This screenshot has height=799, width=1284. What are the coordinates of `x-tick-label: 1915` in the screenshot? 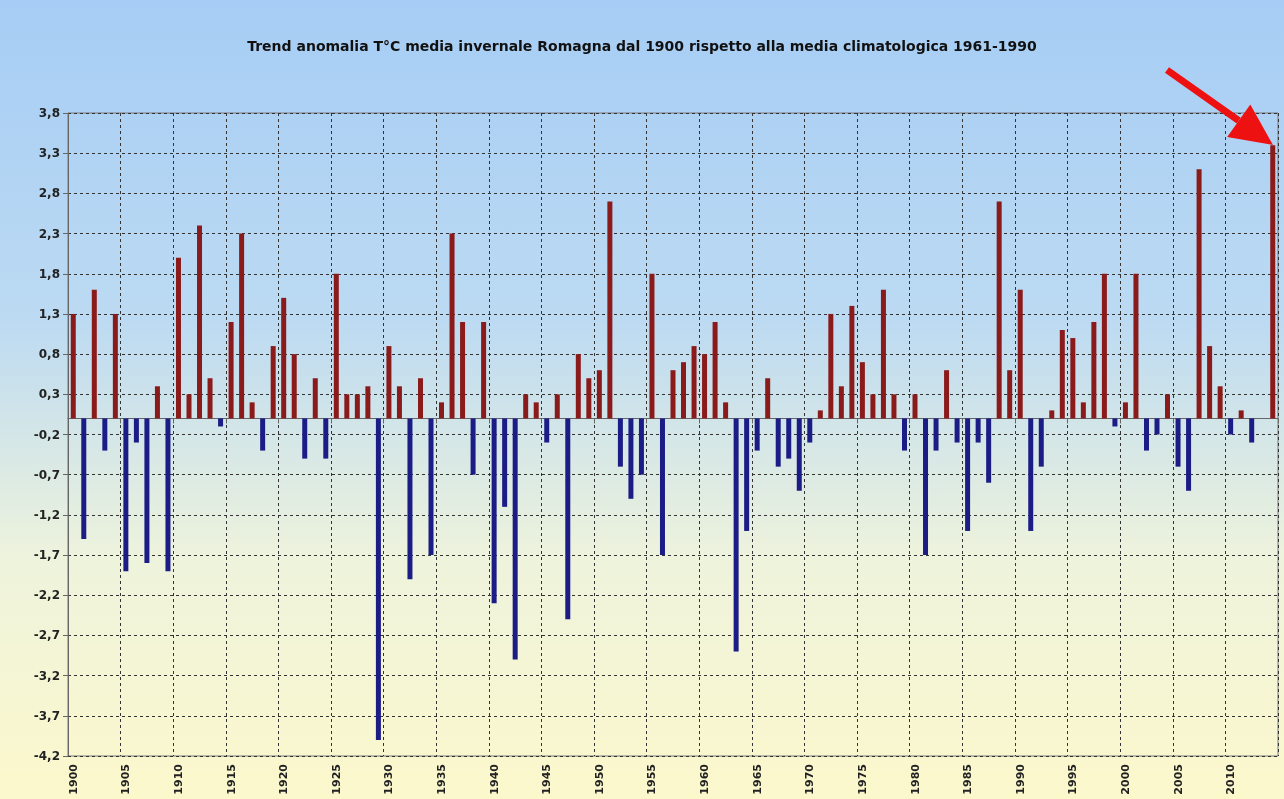 It's located at (231, 779).